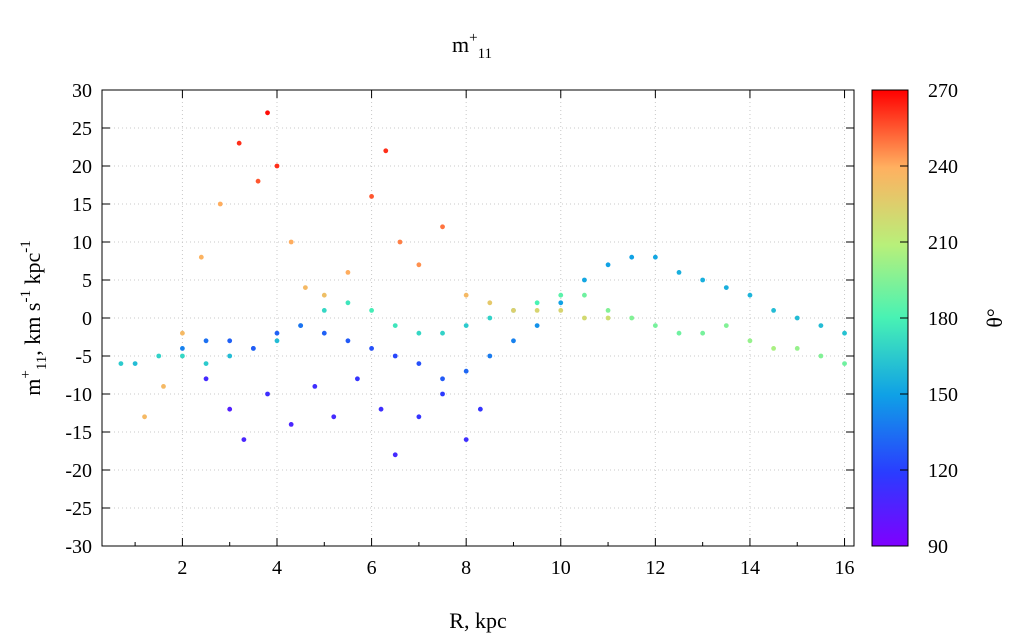  What do you see at coordinates (943, 243) in the screenshot?
I see `colorbar-tick-label: 210` at bounding box center [943, 243].